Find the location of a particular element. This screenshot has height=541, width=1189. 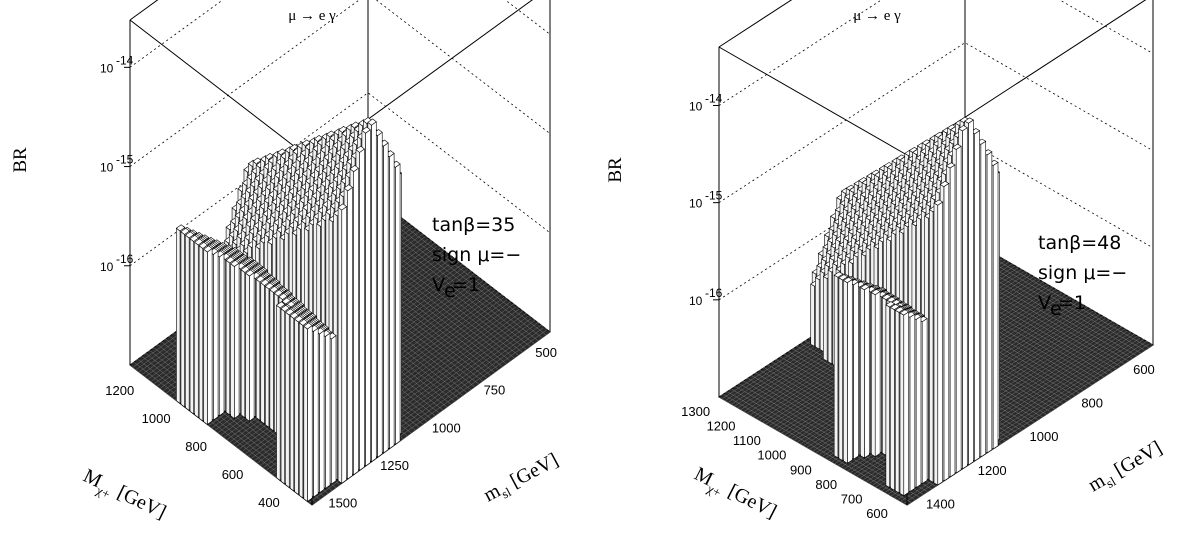

y-tick-label: 1200 is located at coordinates (992, 470).